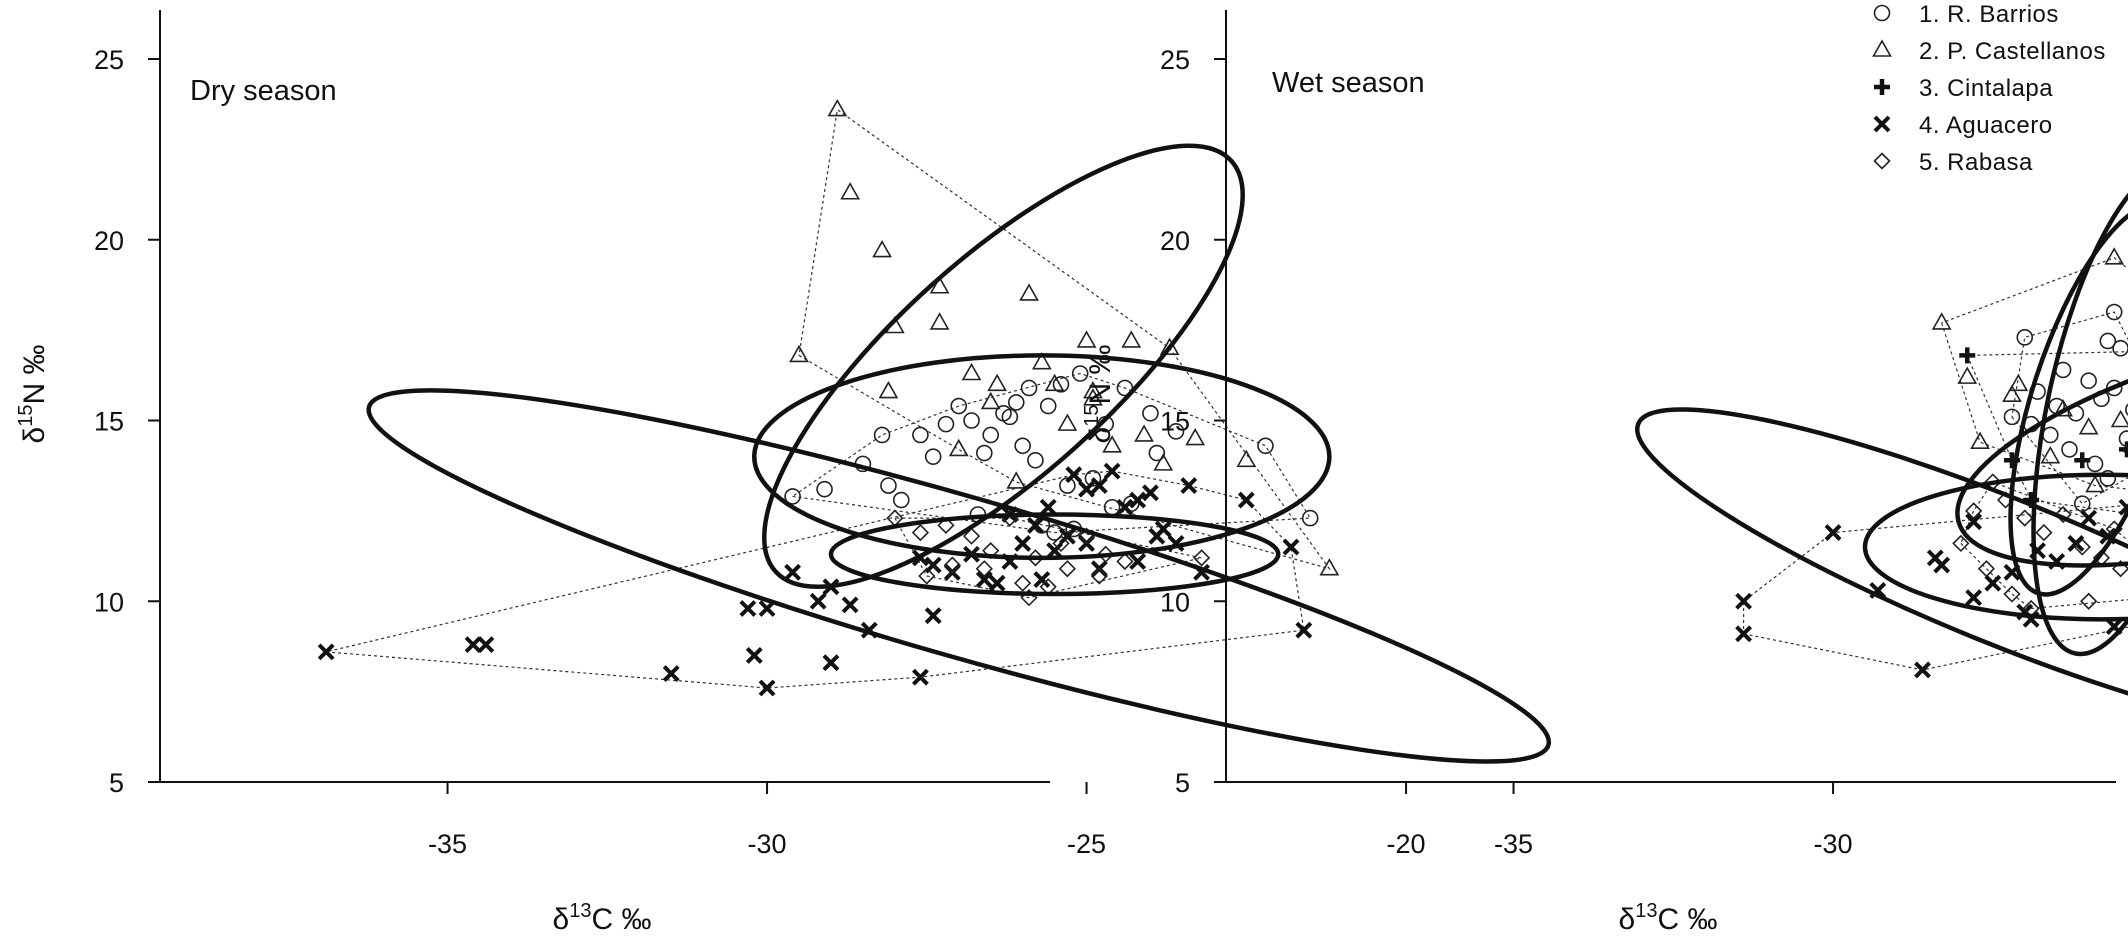 Image resolution: width=2128 pixels, height=938 pixels. What do you see at coordinates (109, 422) in the screenshot?
I see `y-tick-label: 15` at bounding box center [109, 422].